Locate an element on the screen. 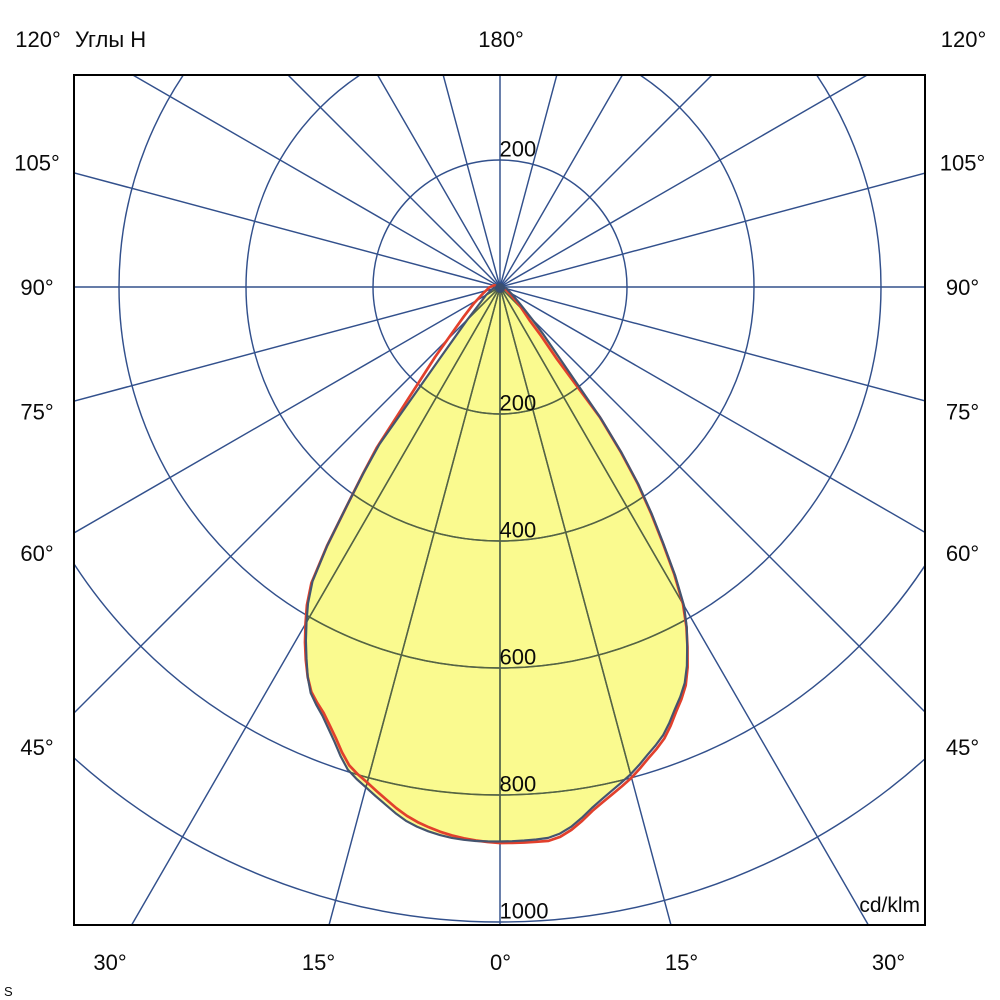 The height and width of the screenshot is (1000, 1000). svg-text: 1000 is located at coordinates (524, 911).